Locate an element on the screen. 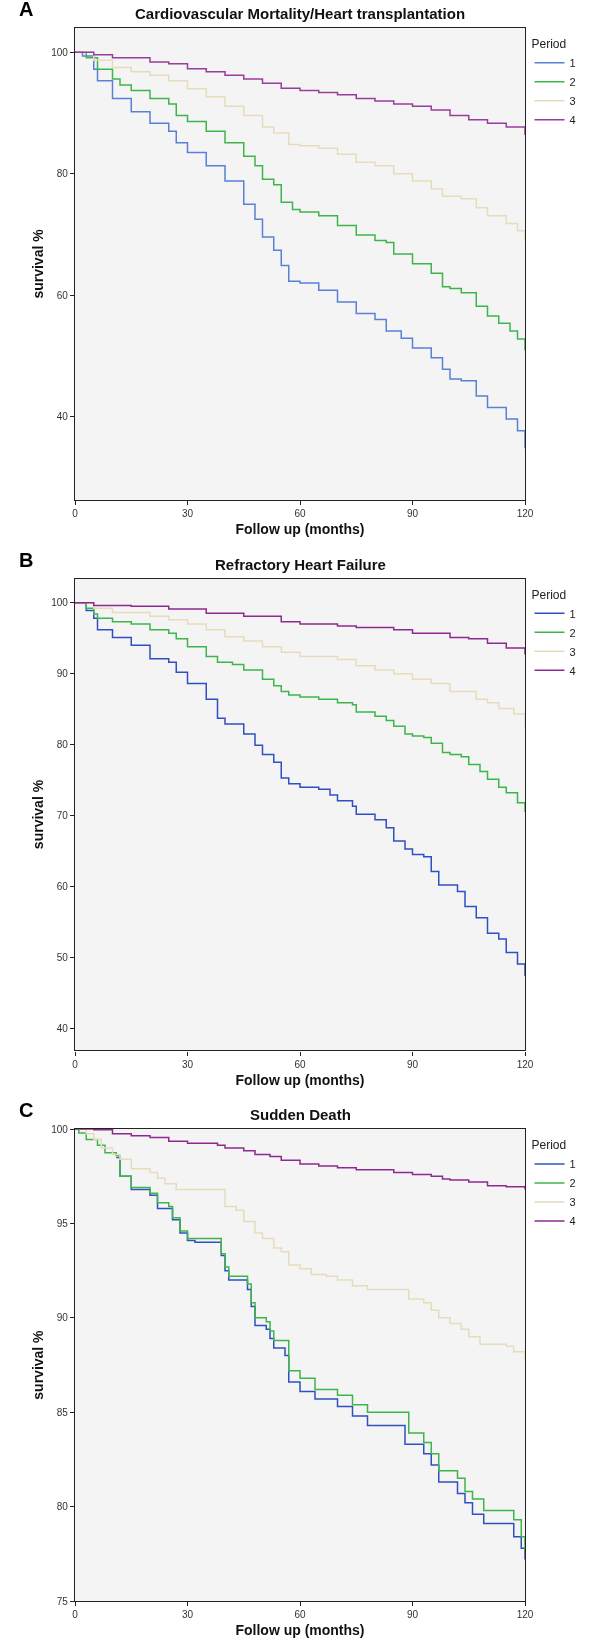 This screenshot has width=593, height=1648. y-tick-label: 70 is located at coordinates (62, 816).